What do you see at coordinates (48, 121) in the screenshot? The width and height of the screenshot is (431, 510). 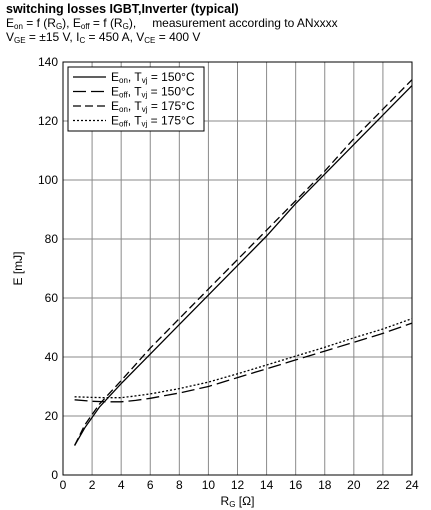 I see `y-tick-label: 120` at bounding box center [48, 121].